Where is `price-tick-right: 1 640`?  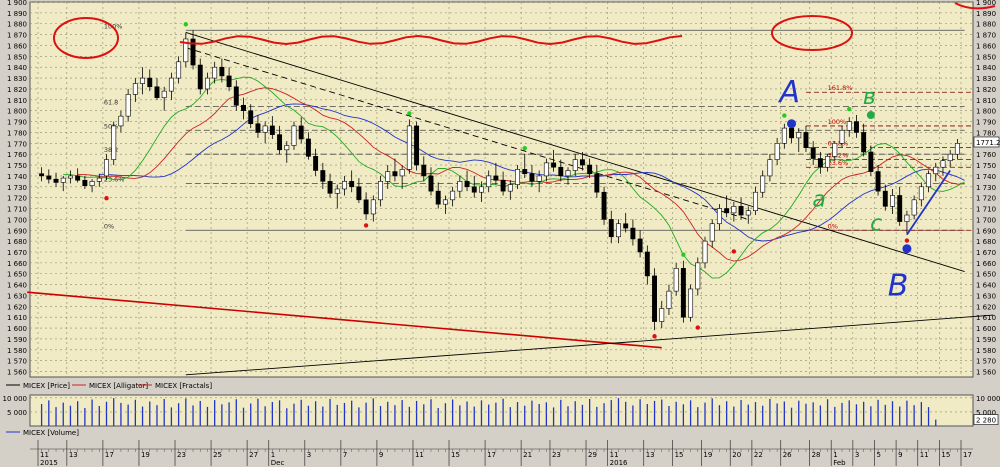
price-tick-right: 1 640 is located at coordinates (986, 286).